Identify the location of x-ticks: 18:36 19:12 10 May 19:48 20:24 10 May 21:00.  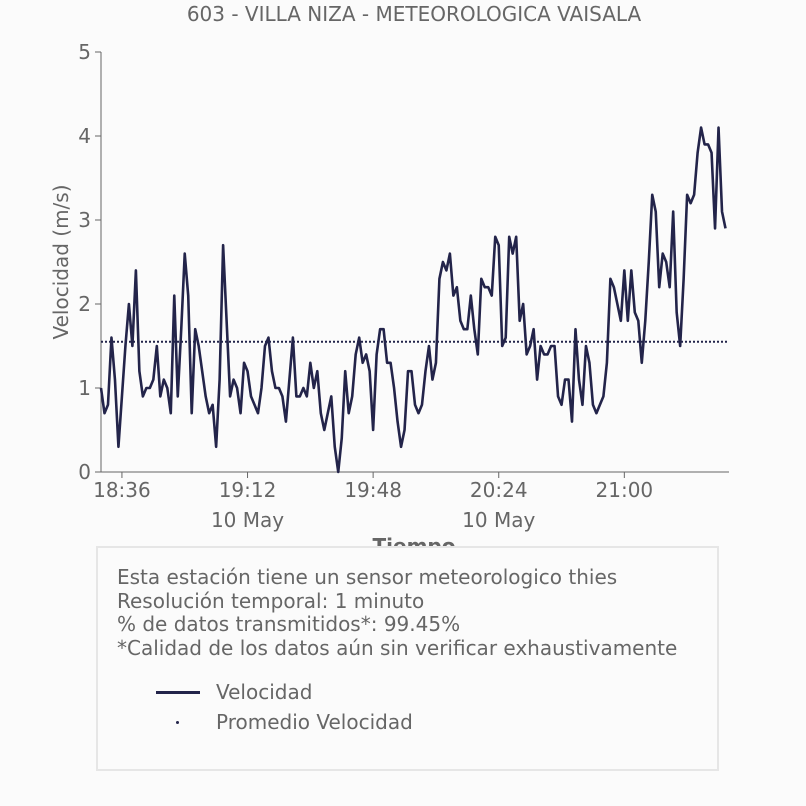
(373, 502).